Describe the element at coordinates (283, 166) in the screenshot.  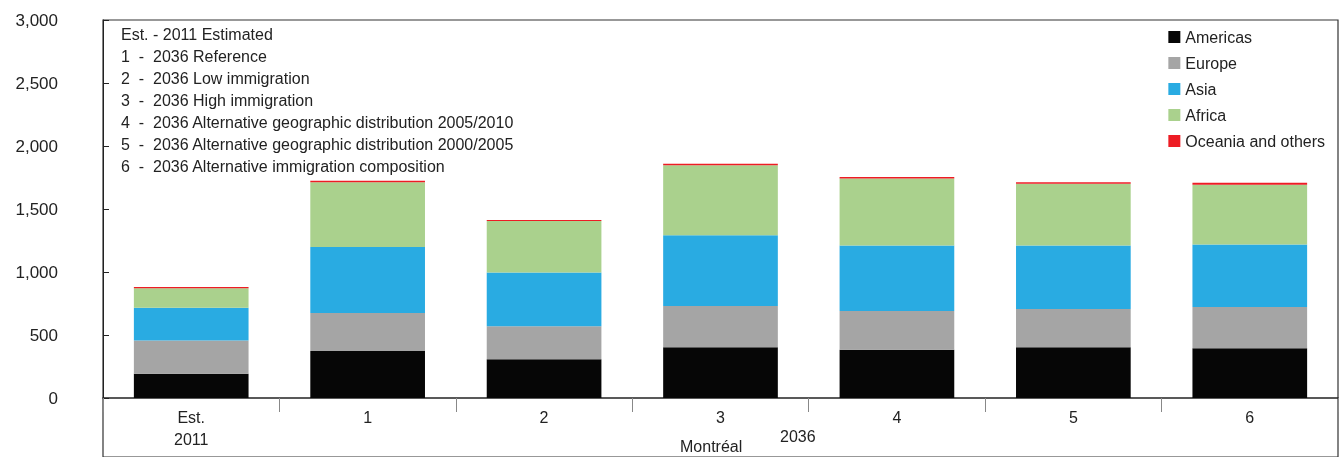
I see `annotation: 6 - 2036 Alternative immigration composition` at that location.